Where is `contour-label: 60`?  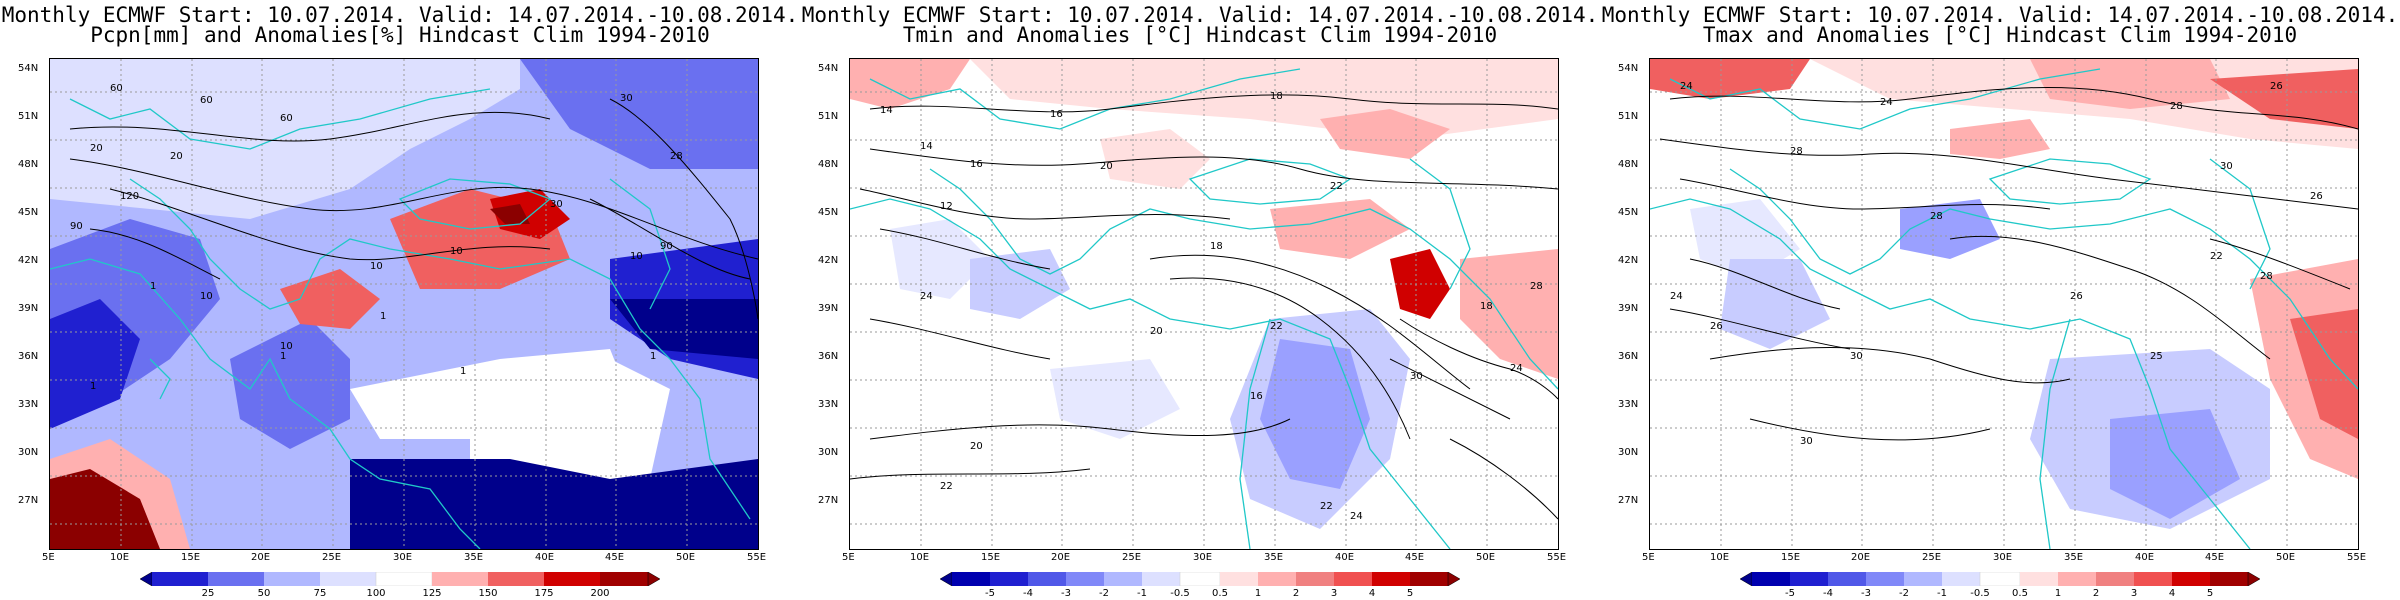 contour-label: 60 is located at coordinates (206, 100).